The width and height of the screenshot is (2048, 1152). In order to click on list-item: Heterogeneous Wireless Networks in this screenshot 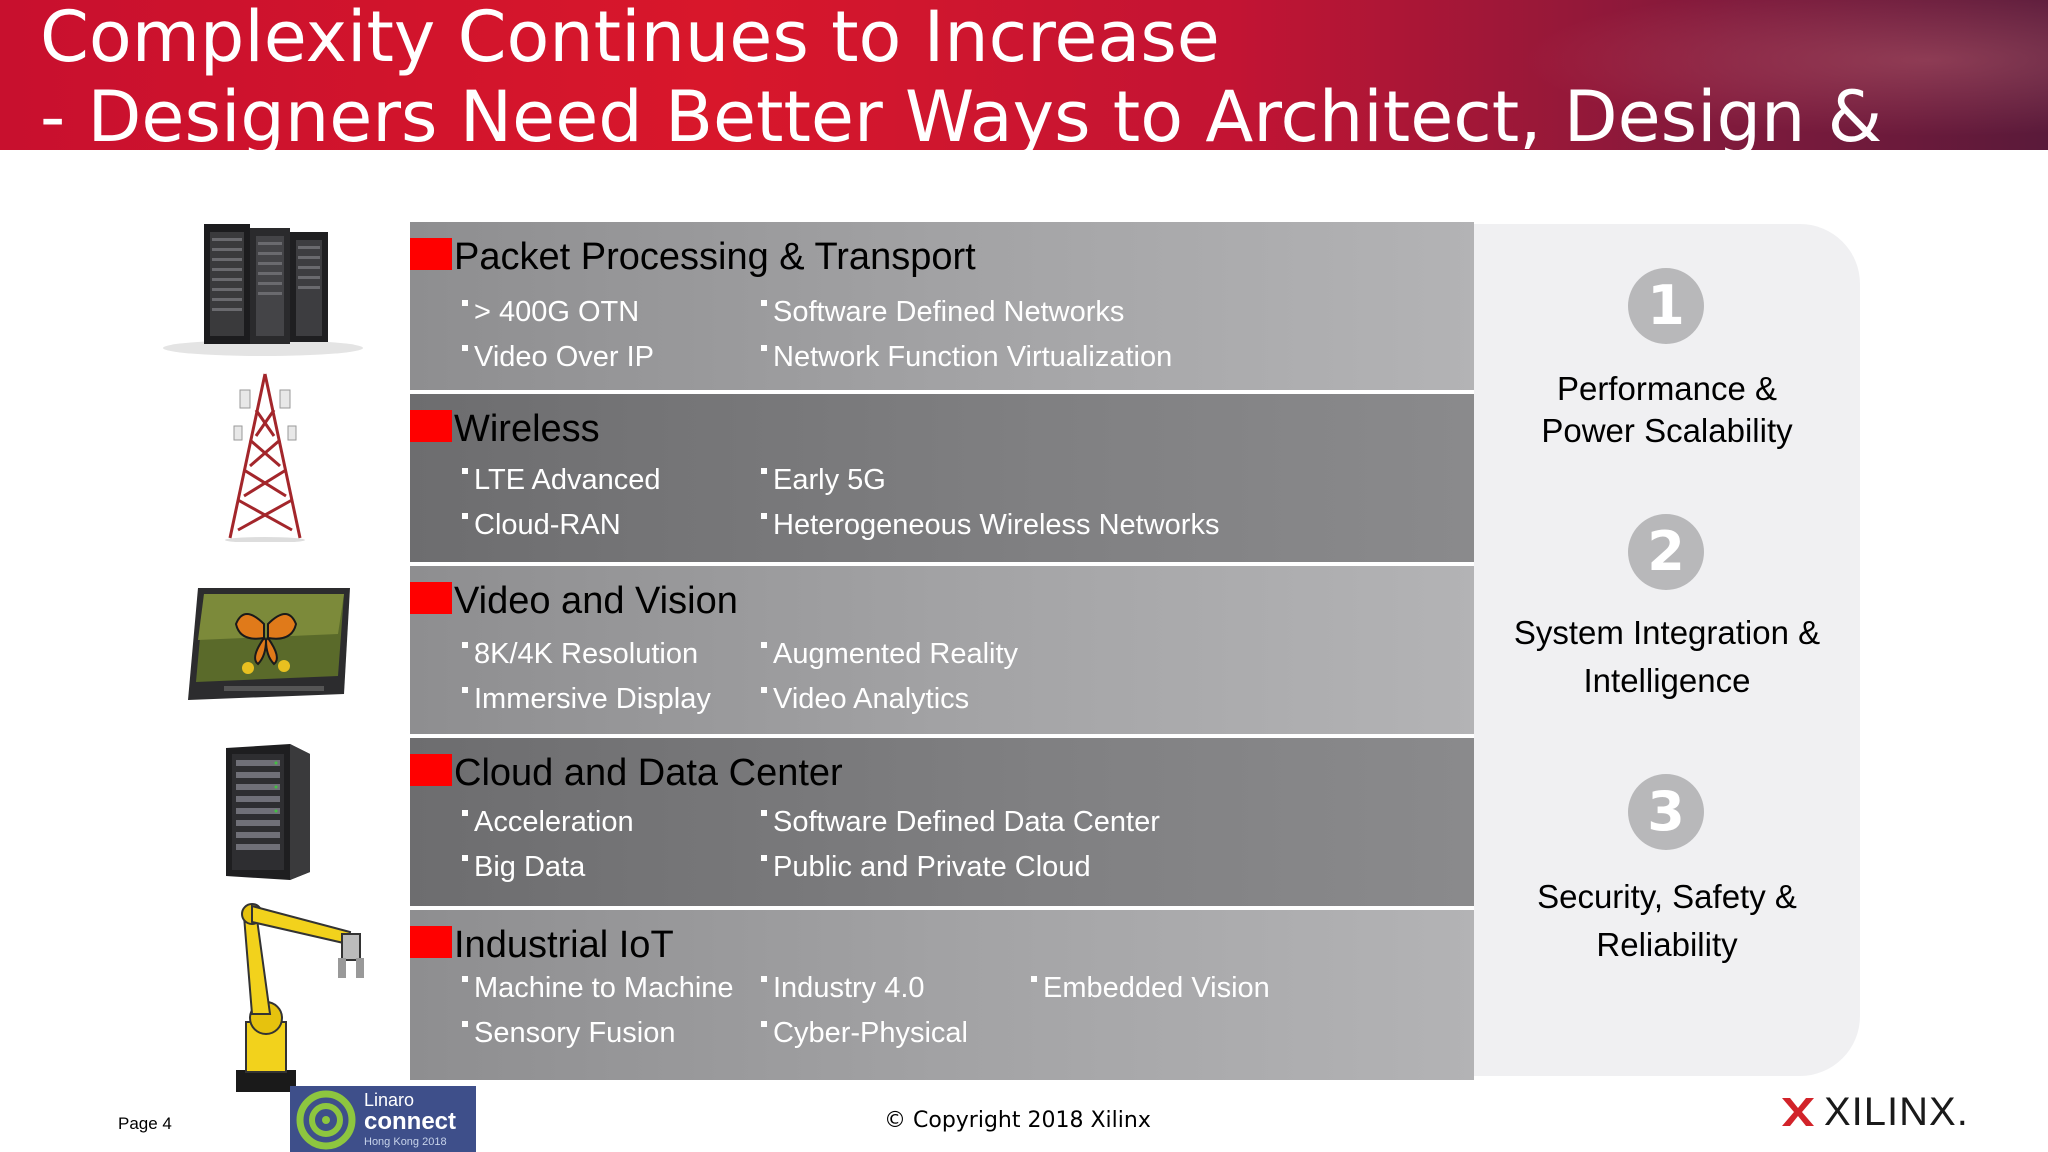, I will do `click(990, 525)`.